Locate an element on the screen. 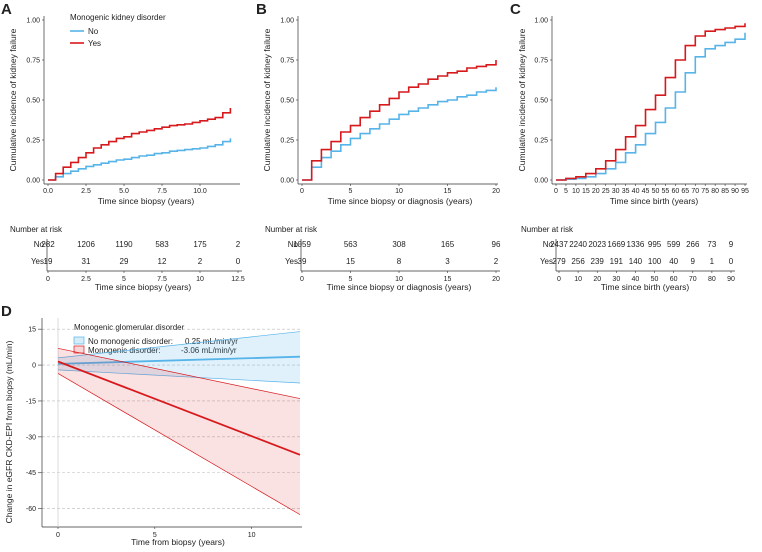 This screenshot has height=552, width=762. ci-upper-yes-d is located at coordinates (179, 373).